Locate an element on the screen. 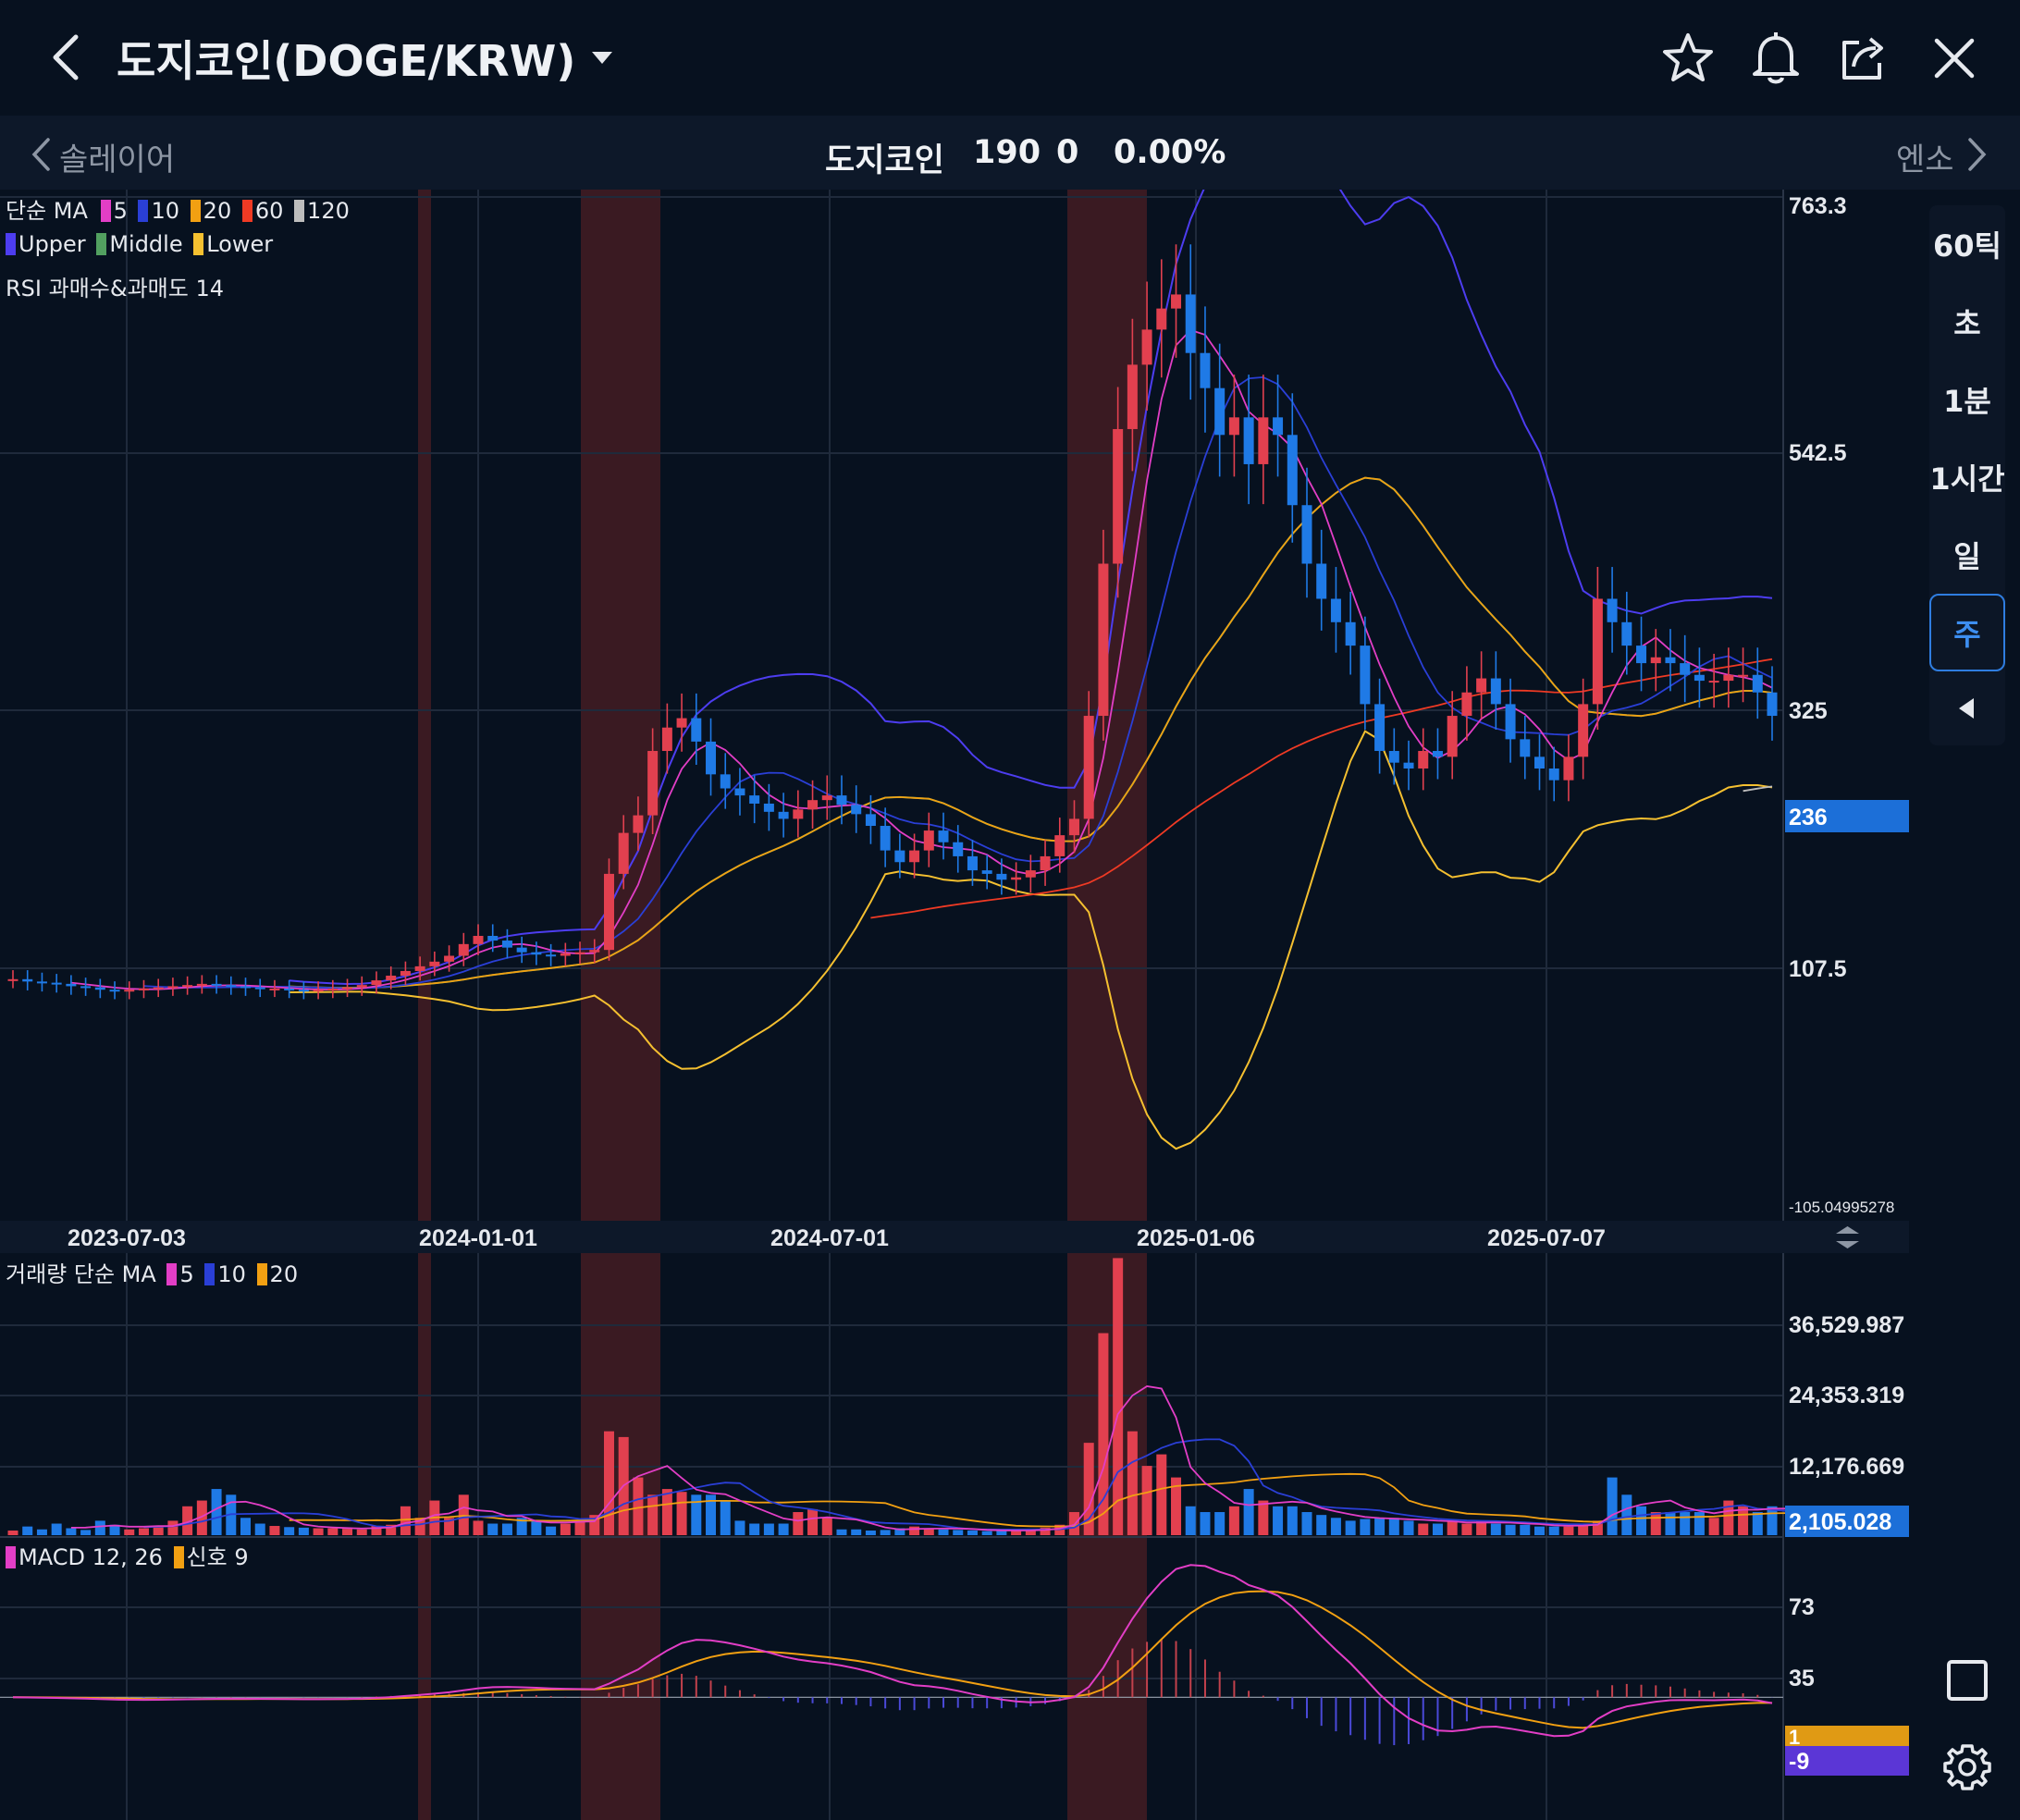  back-chevron-icon is located at coordinates (67, 57).